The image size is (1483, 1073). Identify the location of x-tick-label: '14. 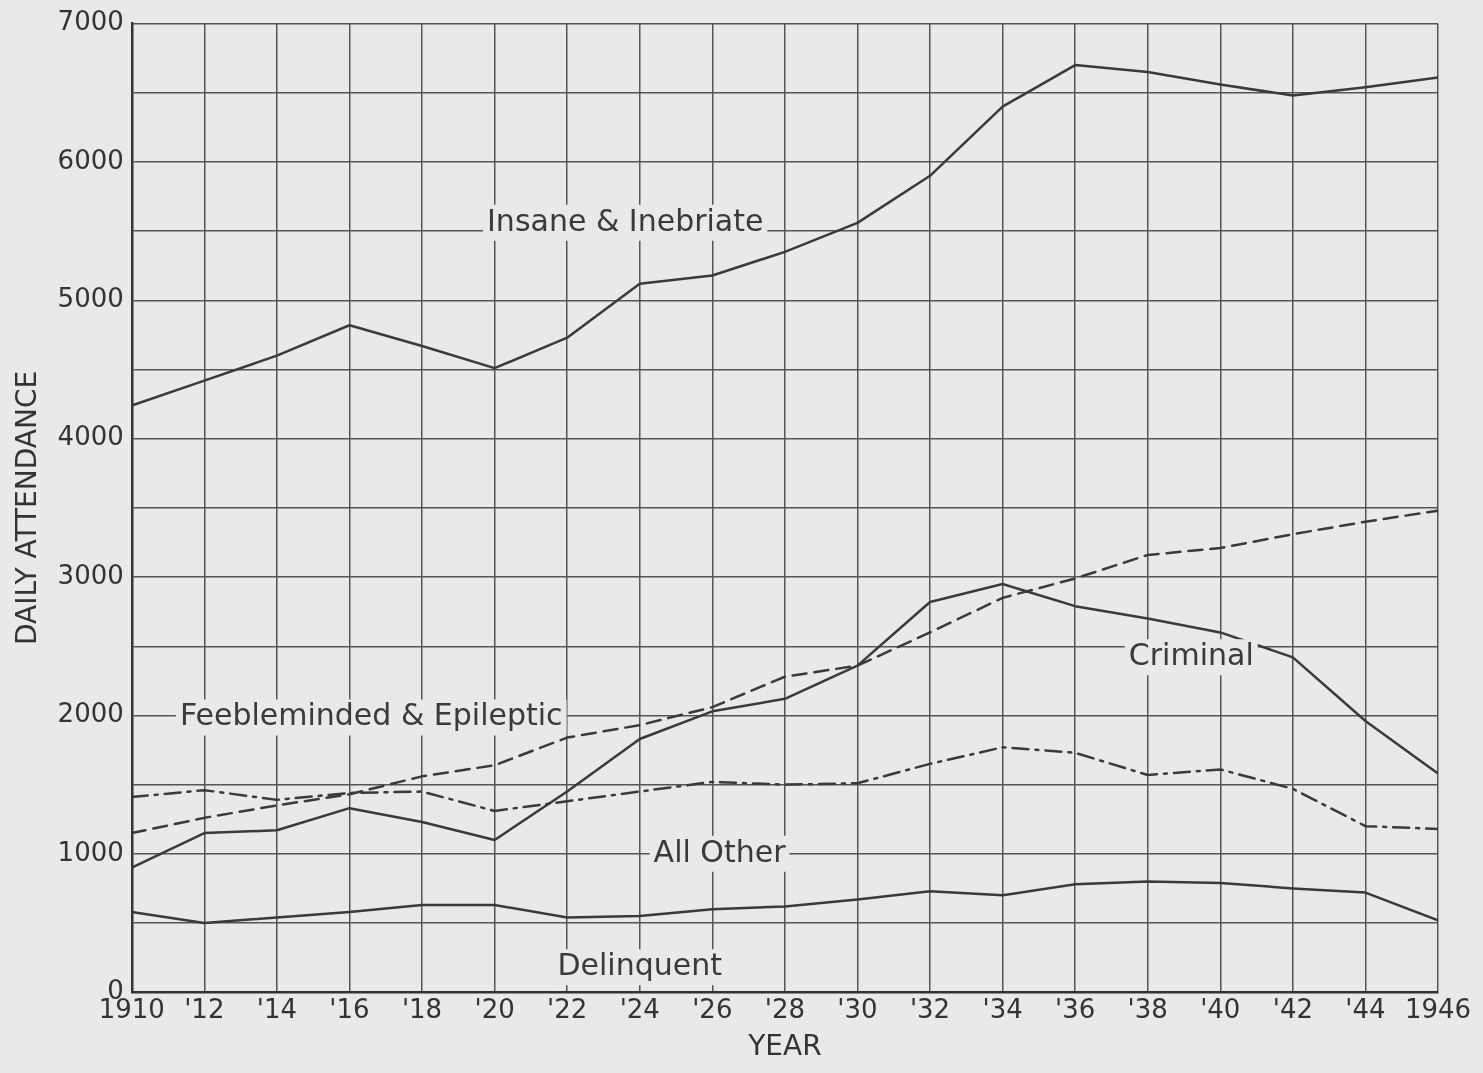
(277, 1008).